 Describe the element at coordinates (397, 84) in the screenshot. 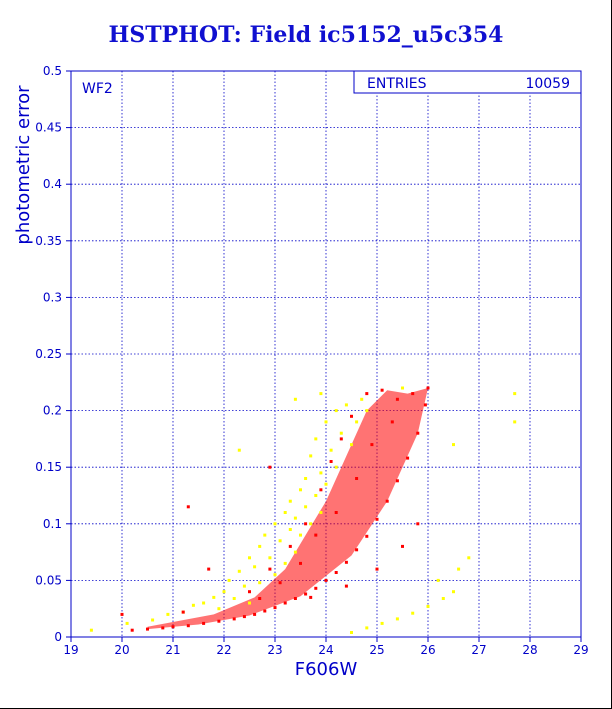

I see `stats-entries-label: ENTRIES` at that location.